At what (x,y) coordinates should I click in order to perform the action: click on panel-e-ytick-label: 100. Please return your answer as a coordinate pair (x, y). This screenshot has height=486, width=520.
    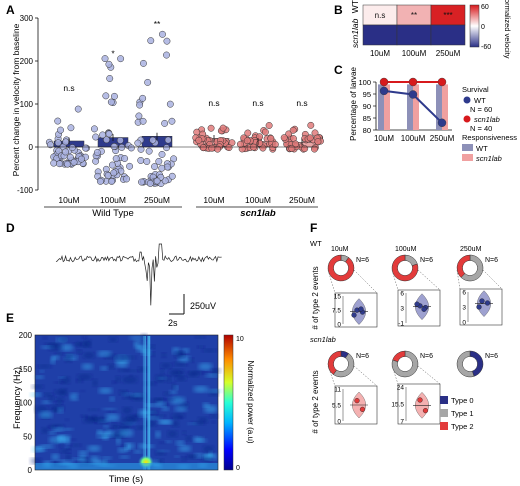
    Looking at the image, I should click on (26, 403).